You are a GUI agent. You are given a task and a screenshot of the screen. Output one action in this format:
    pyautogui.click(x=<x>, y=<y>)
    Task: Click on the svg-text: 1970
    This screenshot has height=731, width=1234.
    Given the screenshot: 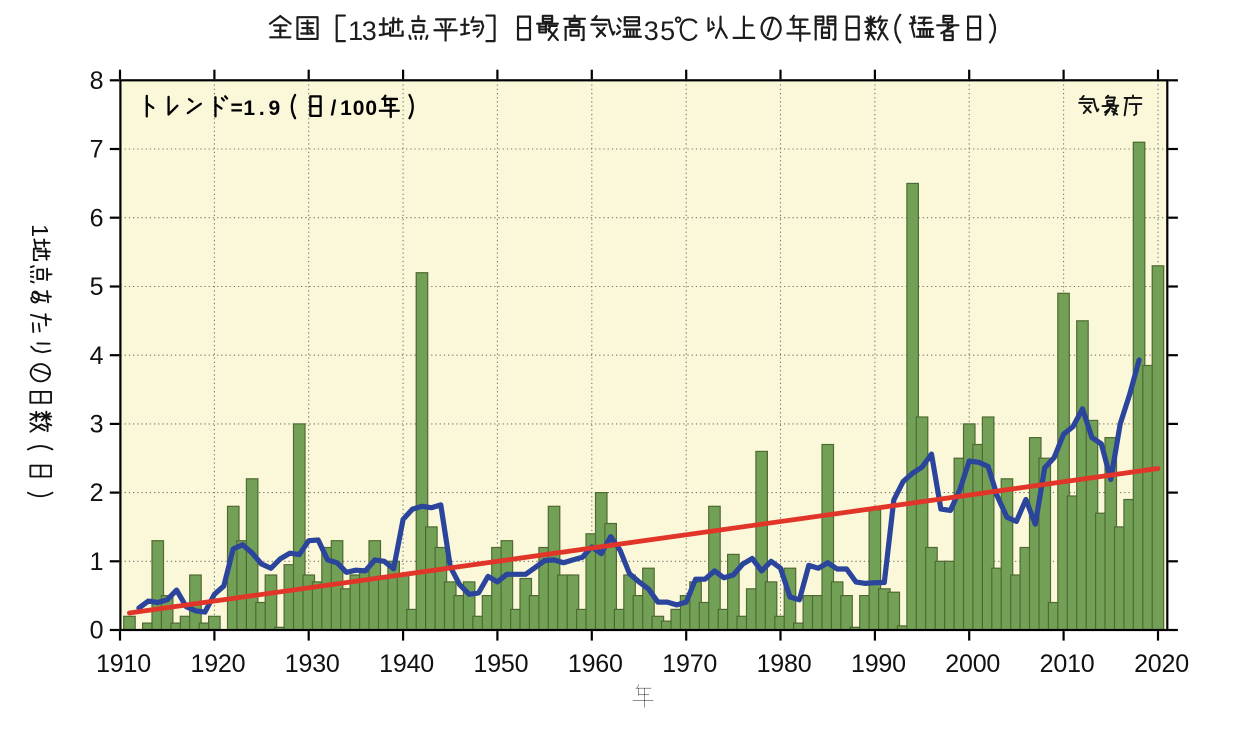 What is the action you would take?
    pyautogui.click(x=689, y=664)
    